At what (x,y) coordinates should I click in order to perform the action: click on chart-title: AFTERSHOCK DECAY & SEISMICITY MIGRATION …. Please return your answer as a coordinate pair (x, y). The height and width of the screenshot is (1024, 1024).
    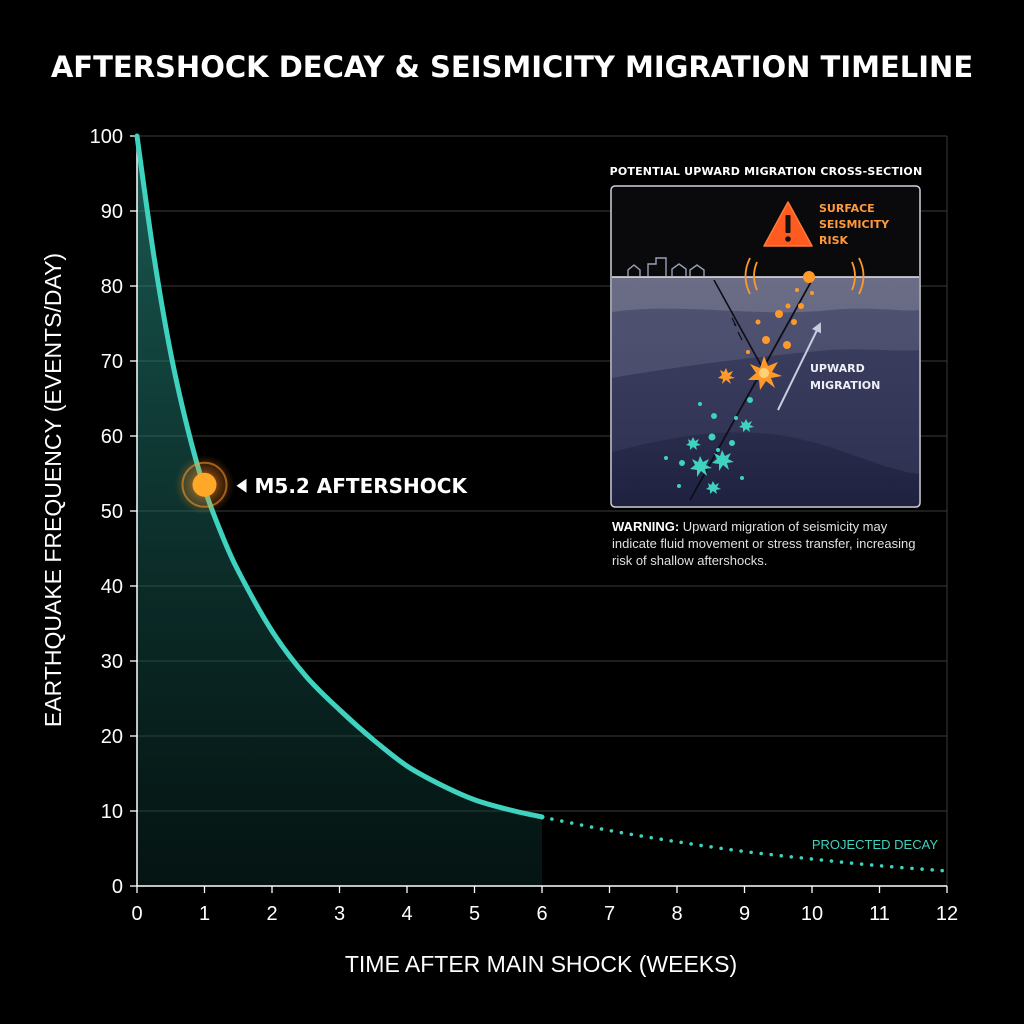
    Looking at the image, I should click on (512, 67).